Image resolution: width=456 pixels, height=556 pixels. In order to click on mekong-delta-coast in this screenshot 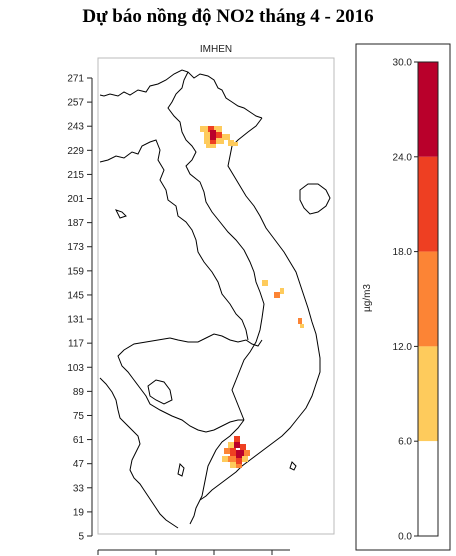, I will do `click(217, 472)`.